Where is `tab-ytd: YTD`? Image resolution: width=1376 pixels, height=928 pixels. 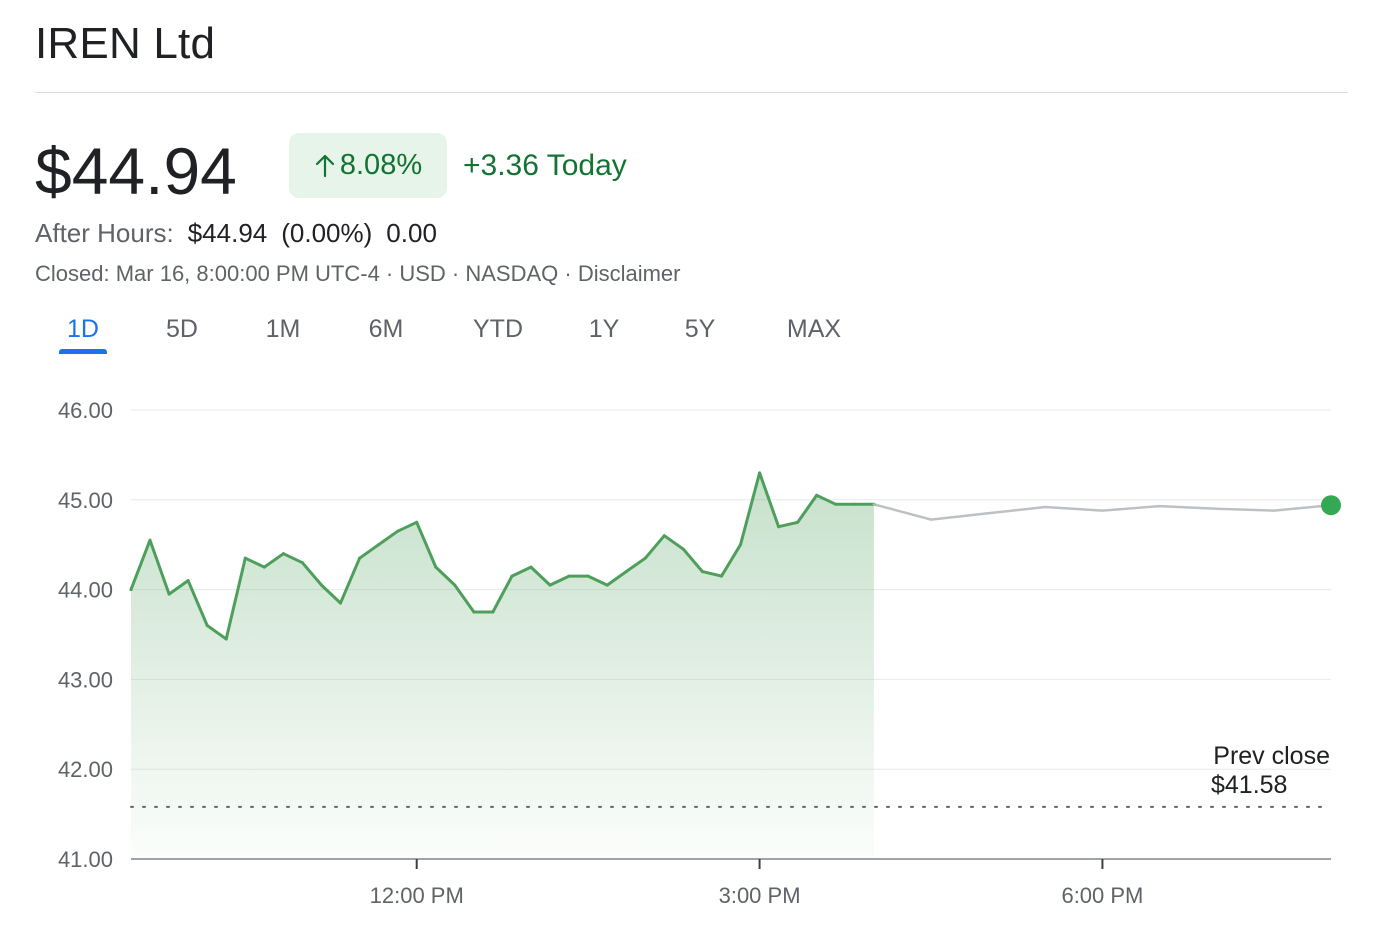
tab-ytd: YTD is located at coordinates (498, 329).